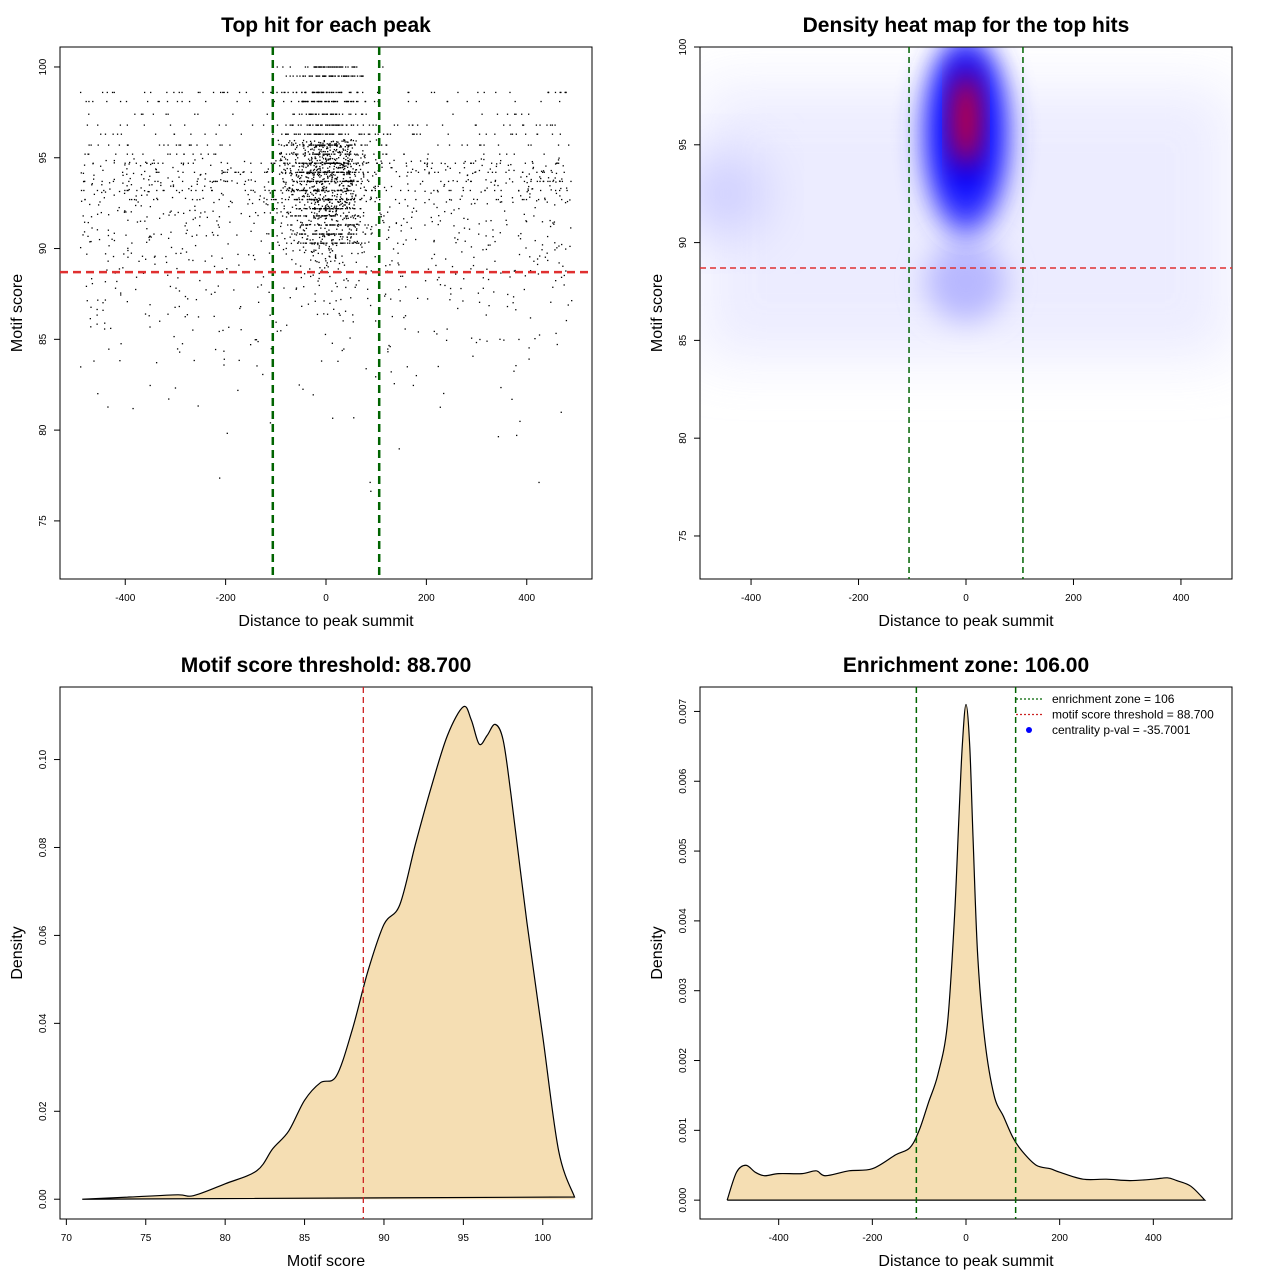  I want to click on x-tick-label: 85, so click(305, 1238).